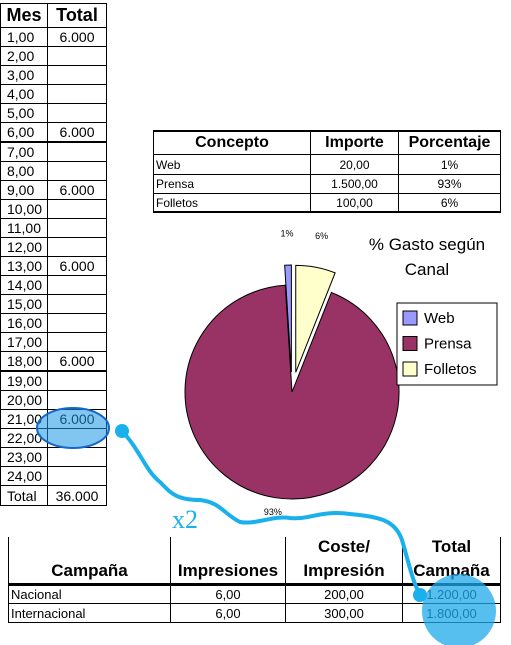 The width and height of the screenshot is (511, 645). I want to click on month-cell: 18,00, so click(24, 361).